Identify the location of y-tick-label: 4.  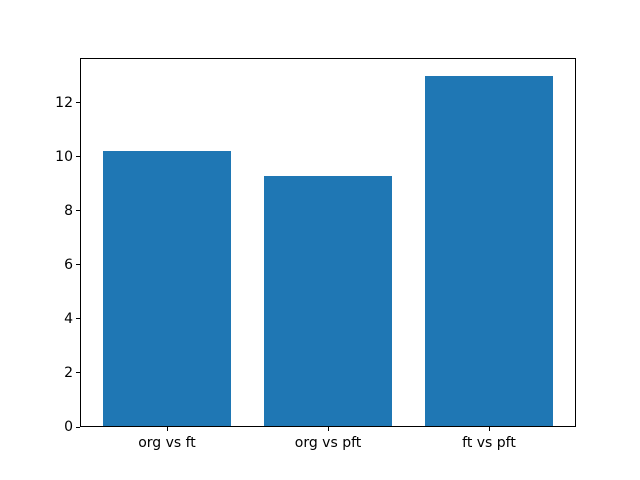
(68, 318).